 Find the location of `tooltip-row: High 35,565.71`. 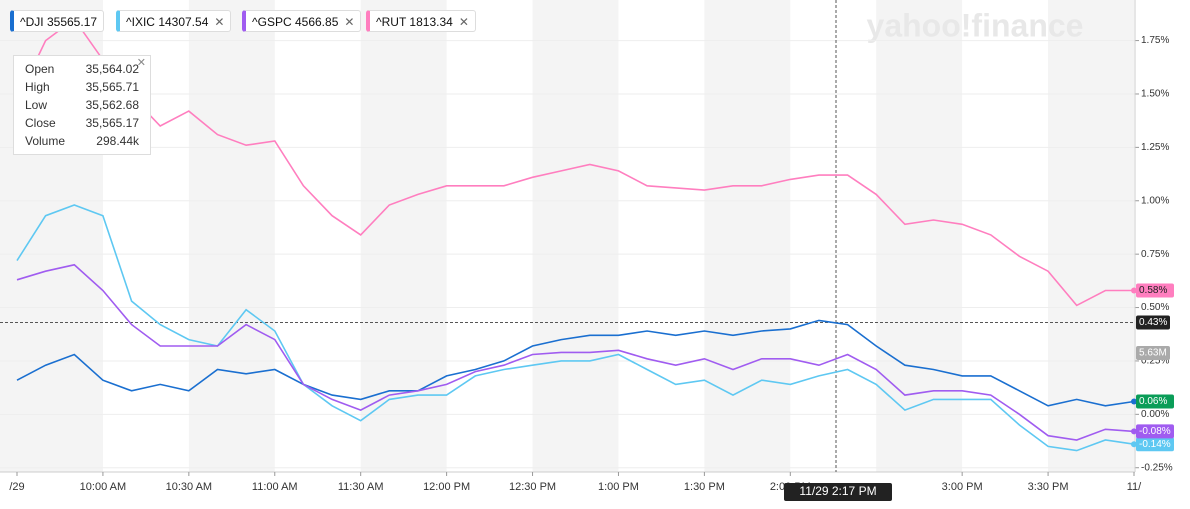

tooltip-row: High 35,565.71 is located at coordinates (82, 87).